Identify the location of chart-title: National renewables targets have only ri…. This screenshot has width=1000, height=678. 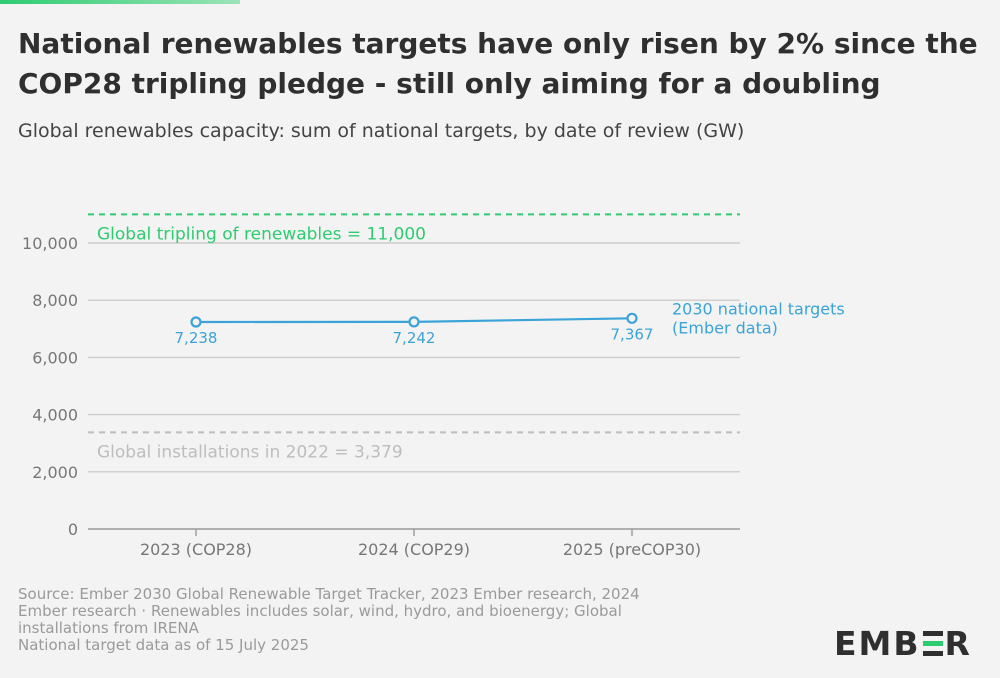
(498, 64).